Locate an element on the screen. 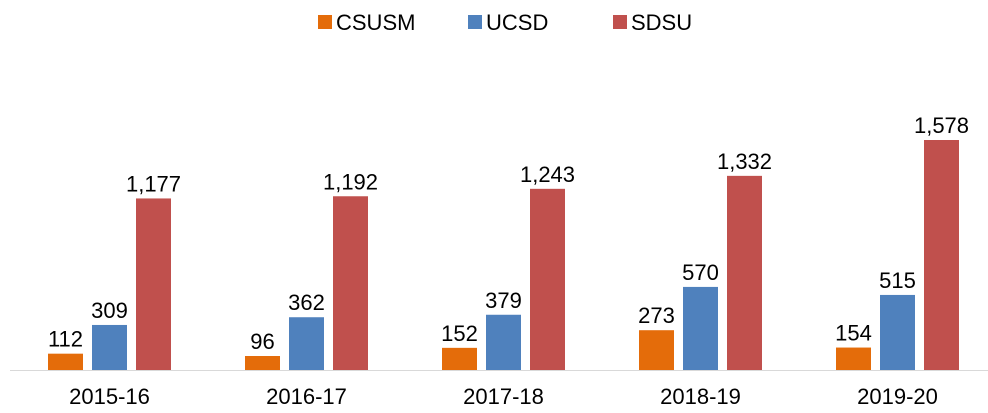 The width and height of the screenshot is (988, 413). data-label: 379 is located at coordinates (503, 300).